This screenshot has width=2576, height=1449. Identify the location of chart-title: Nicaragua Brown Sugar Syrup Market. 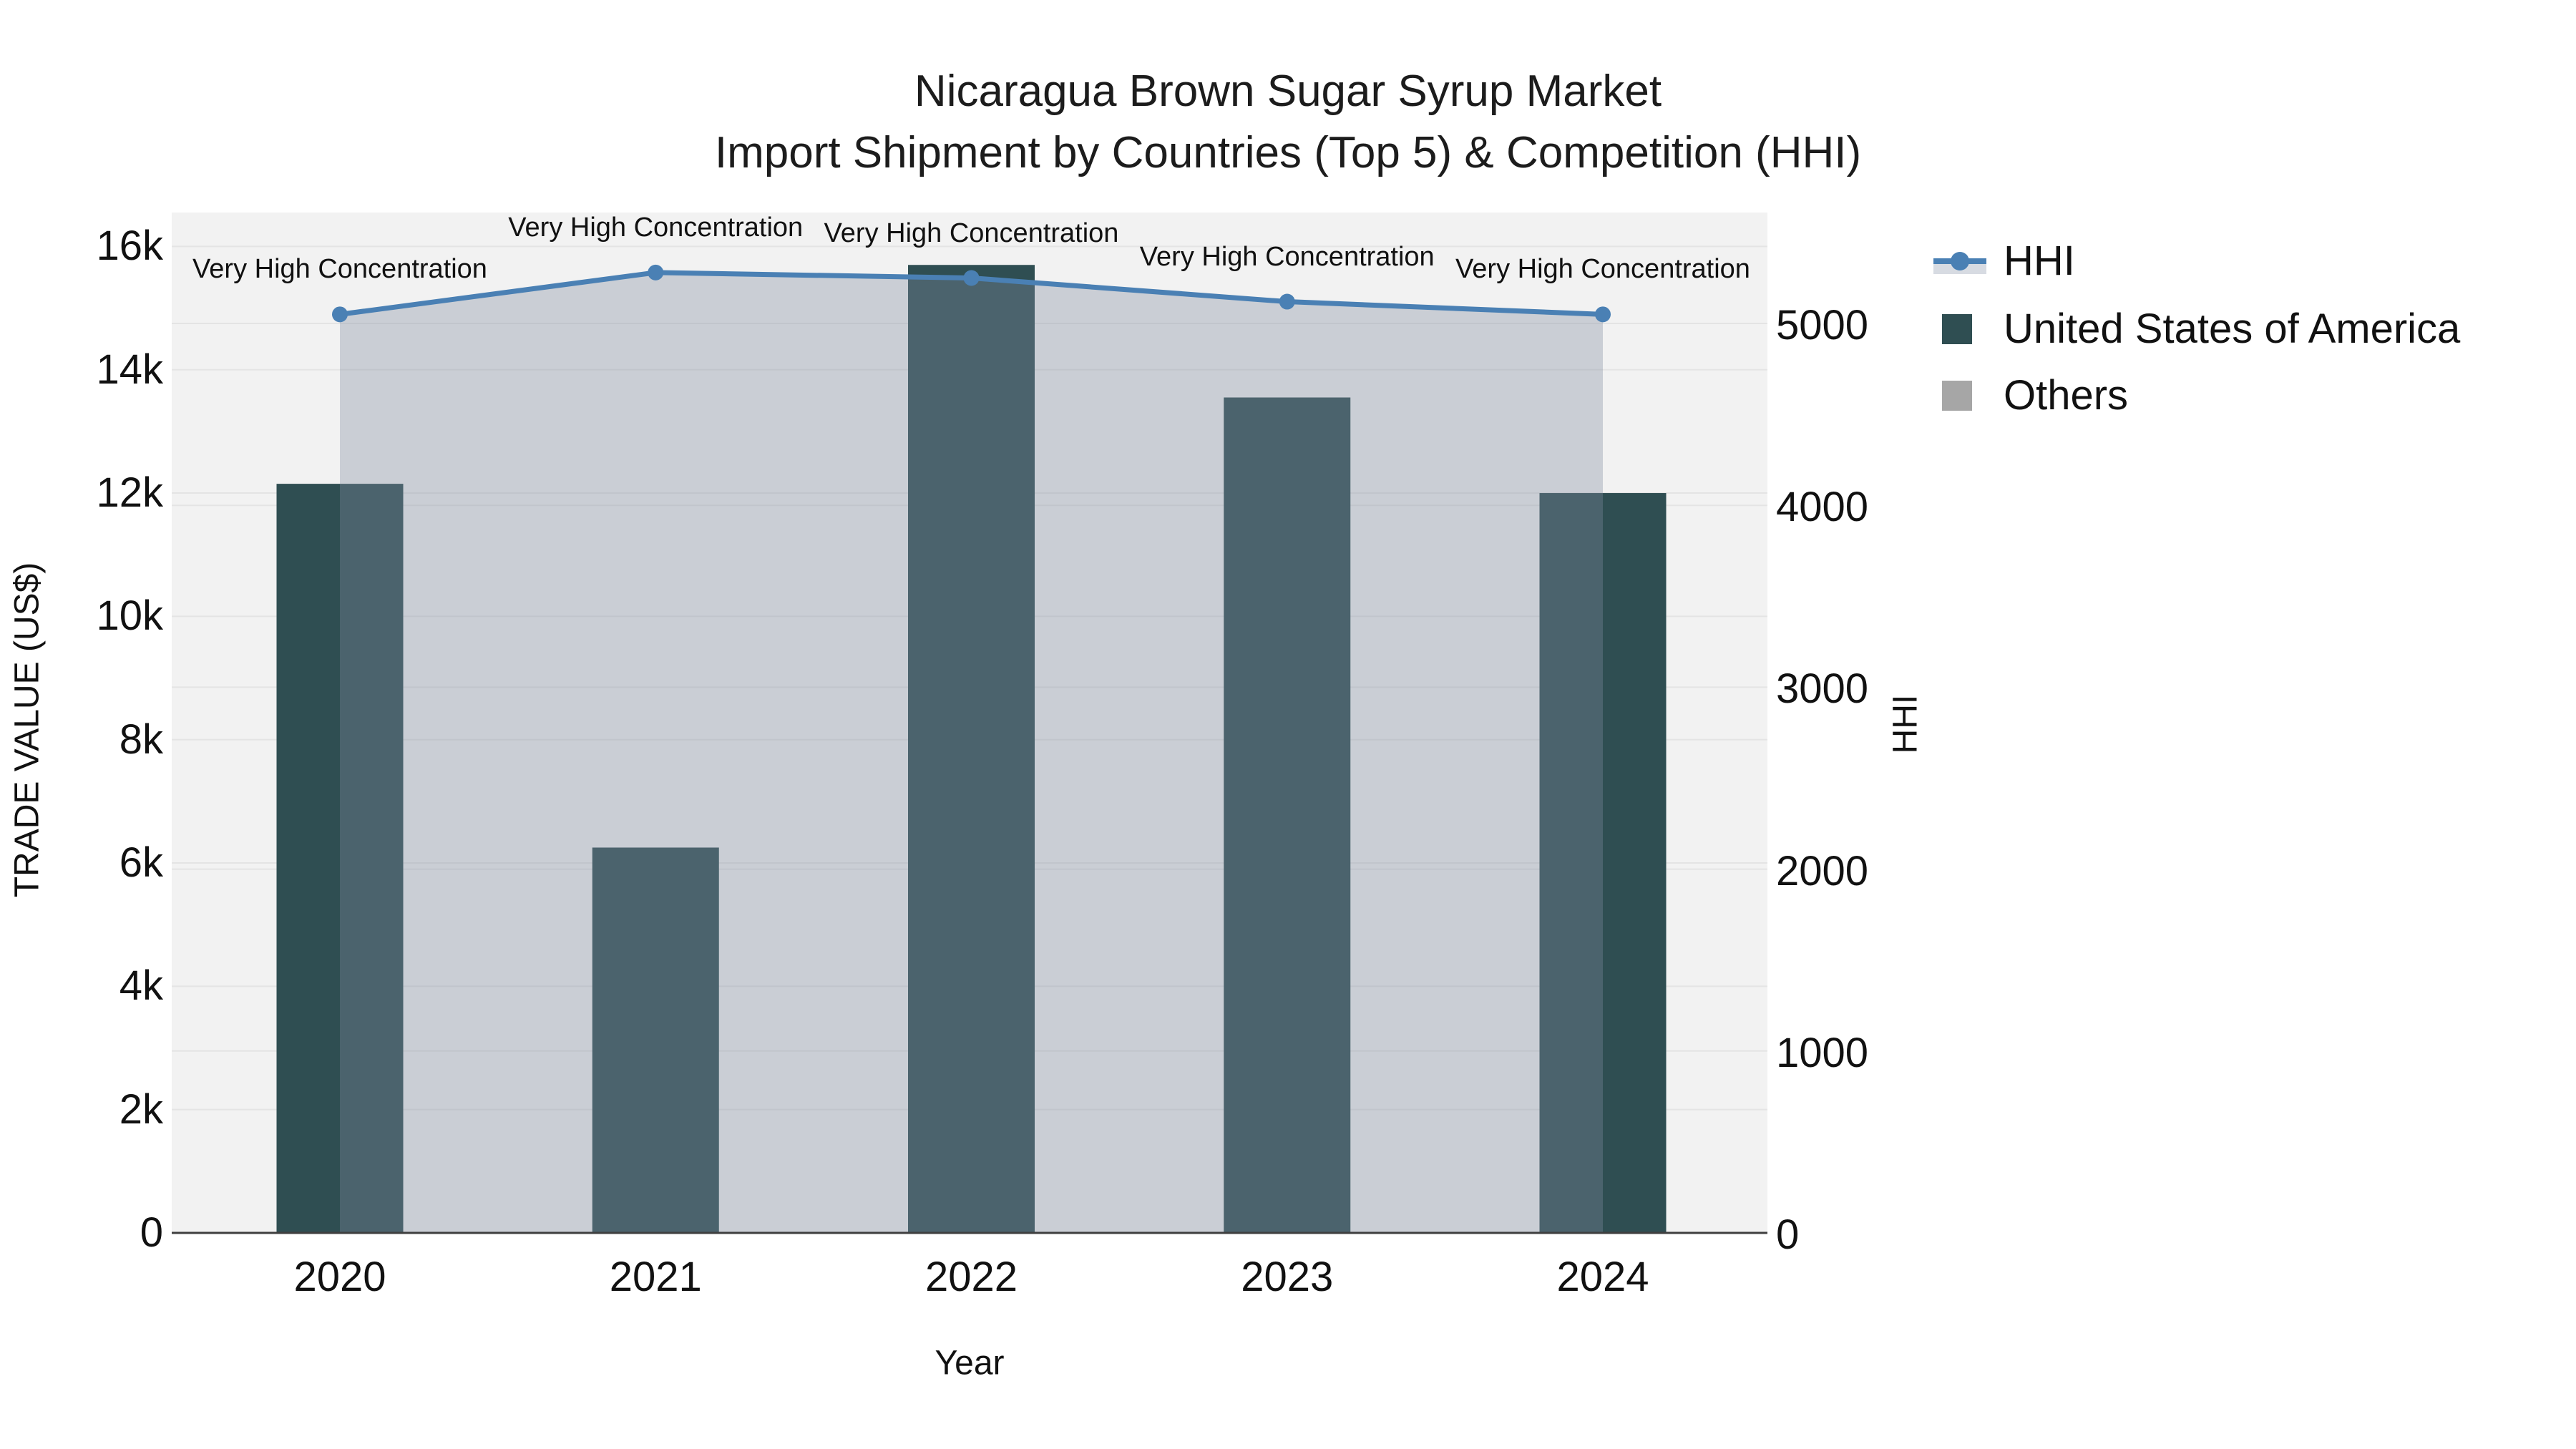
(1288, 91).